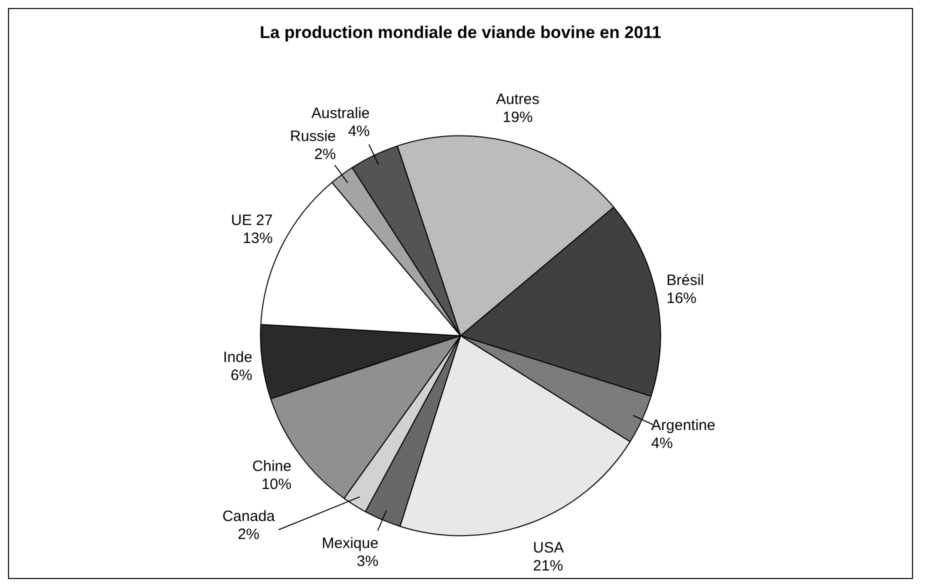  What do you see at coordinates (683, 425) in the screenshot?
I see `slice-label: Argentine` at bounding box center [683, 425].